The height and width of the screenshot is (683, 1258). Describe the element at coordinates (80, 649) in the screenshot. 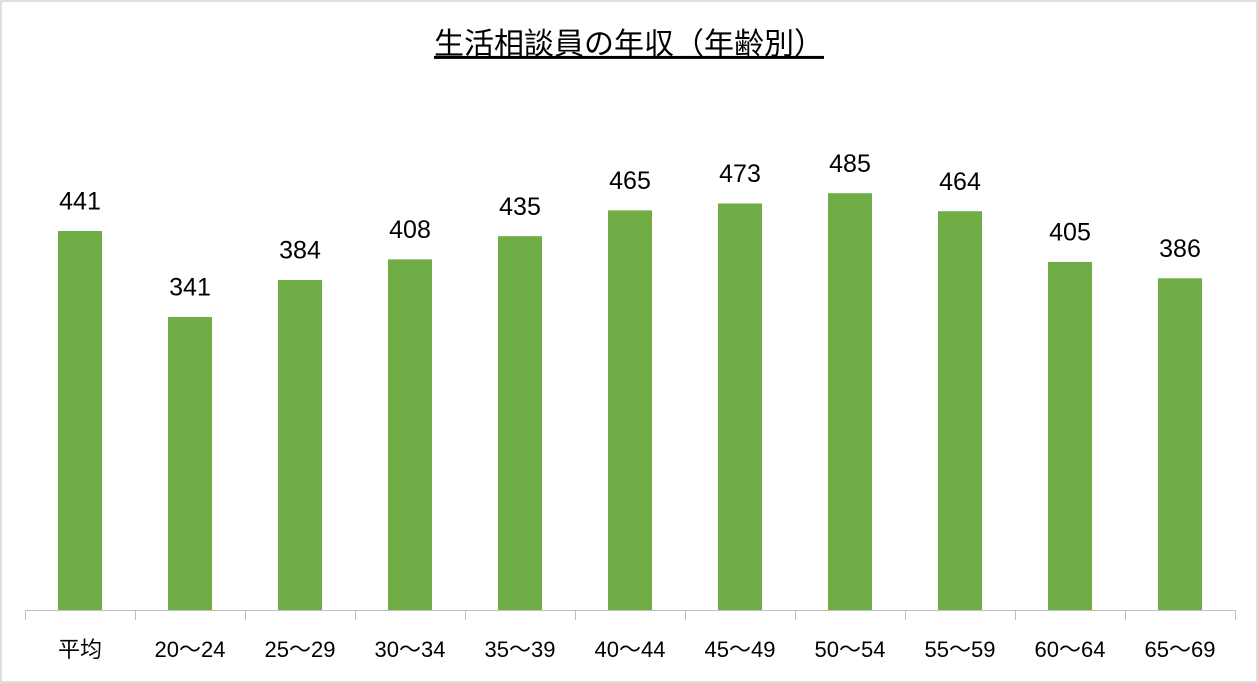

I see `x-tick-label: 平均` at that location.